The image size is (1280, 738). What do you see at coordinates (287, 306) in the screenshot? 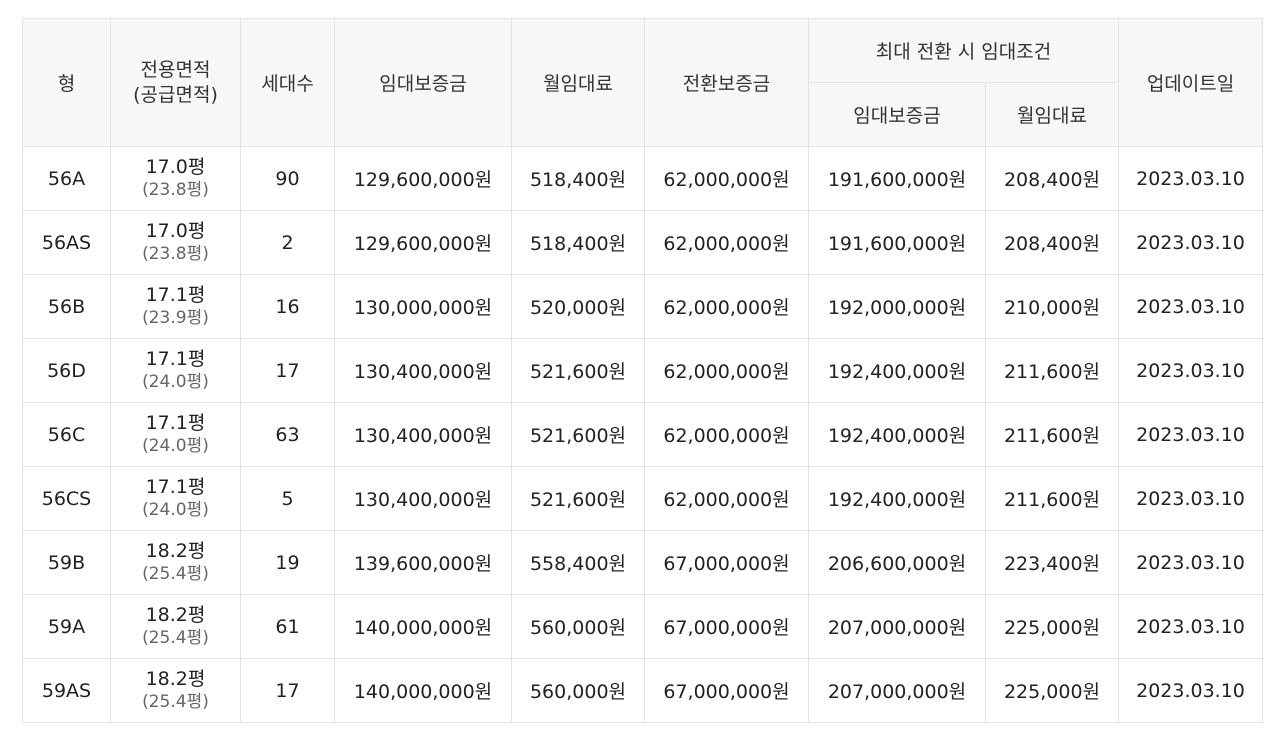
I see `cell-households: 16` at bounding box center [287, 306].